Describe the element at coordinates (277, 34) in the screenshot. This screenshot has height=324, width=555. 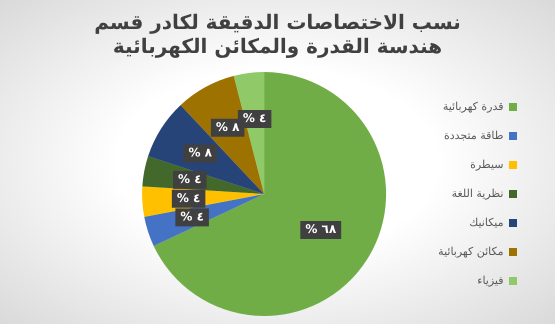
I see `chart-title: نسب الاختصاصات الدقيقة لكادر قسم هندسة القدرة والمكائن الكهربائية` at that location.